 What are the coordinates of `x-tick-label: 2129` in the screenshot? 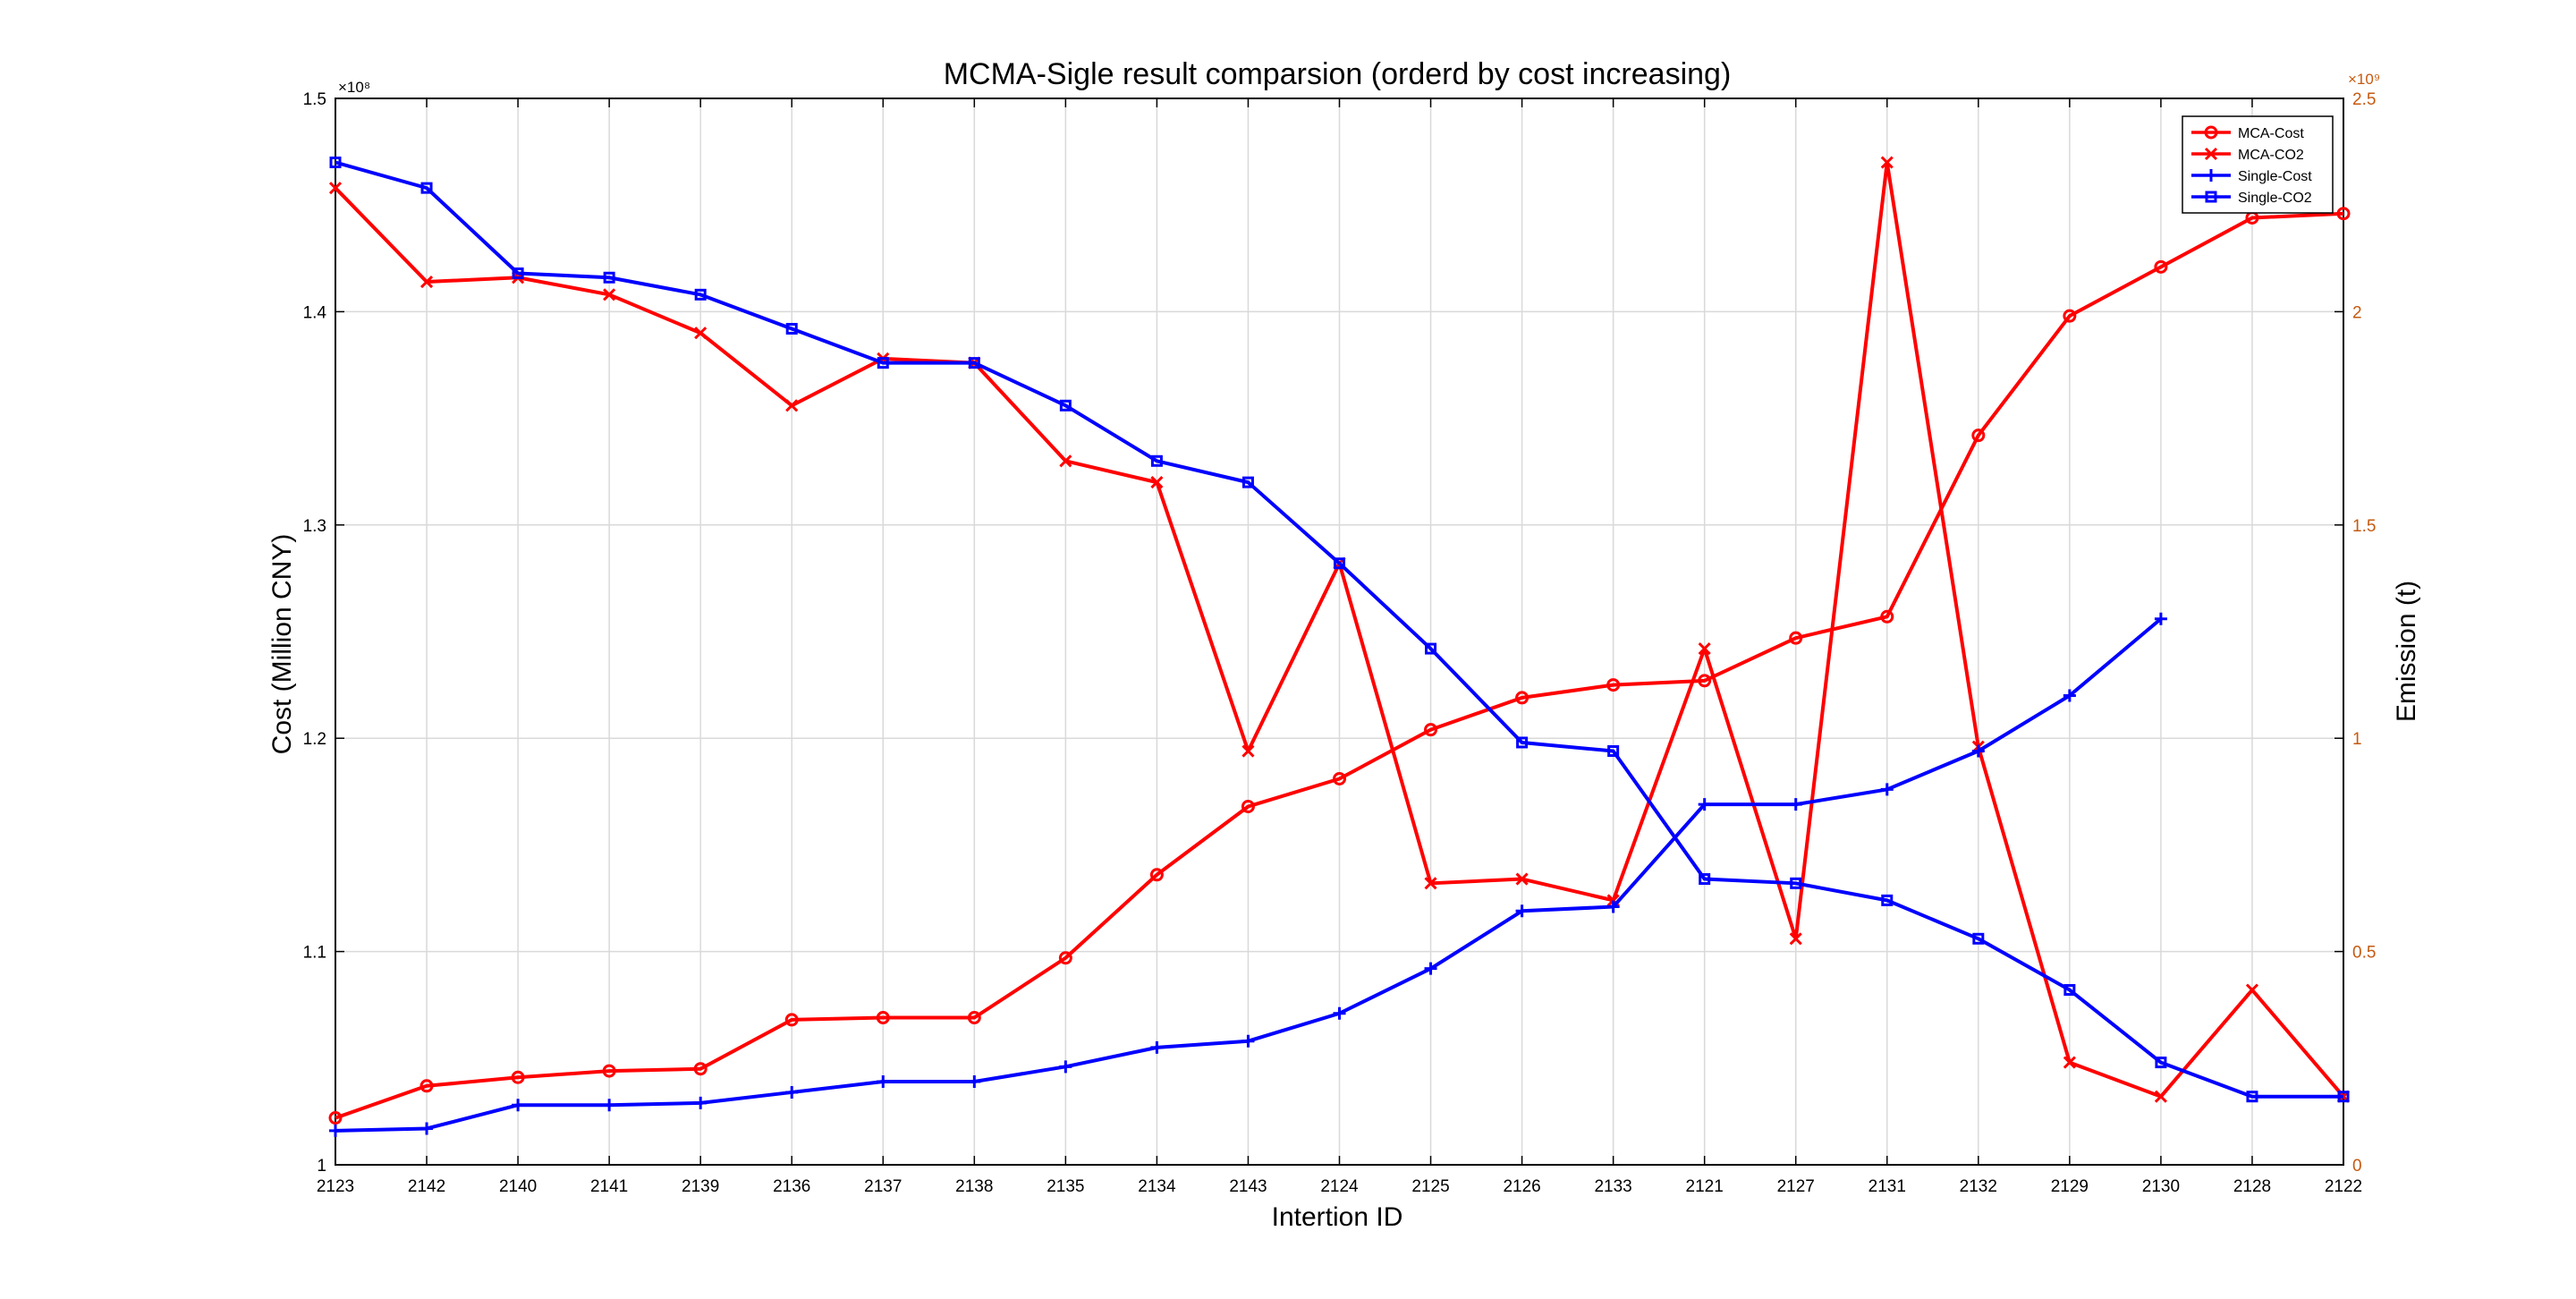 It's located at (2070, 1186).